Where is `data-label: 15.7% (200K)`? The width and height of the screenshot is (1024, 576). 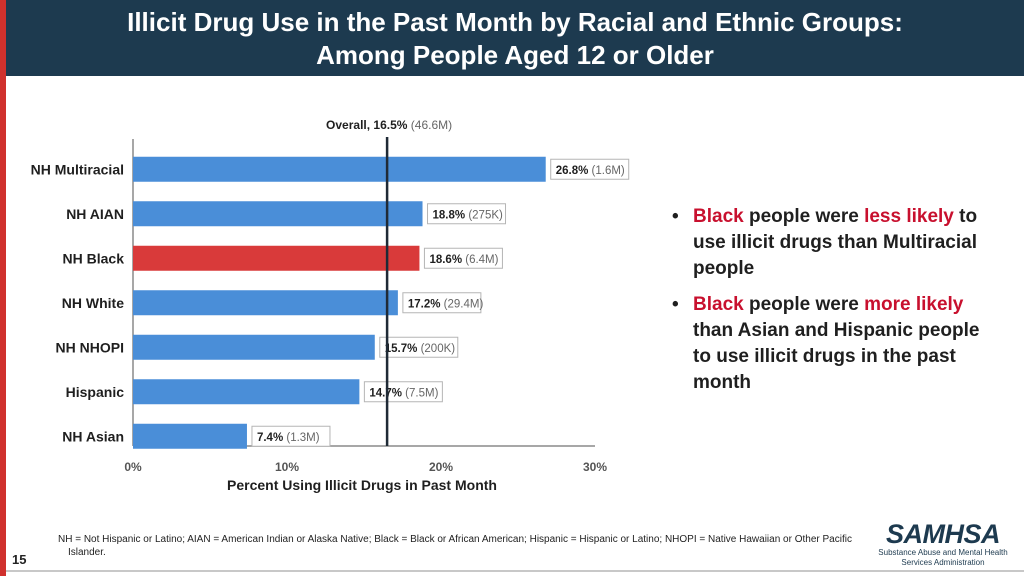 data-label: 15.7% (200K) is located at coordinates (420, 349).